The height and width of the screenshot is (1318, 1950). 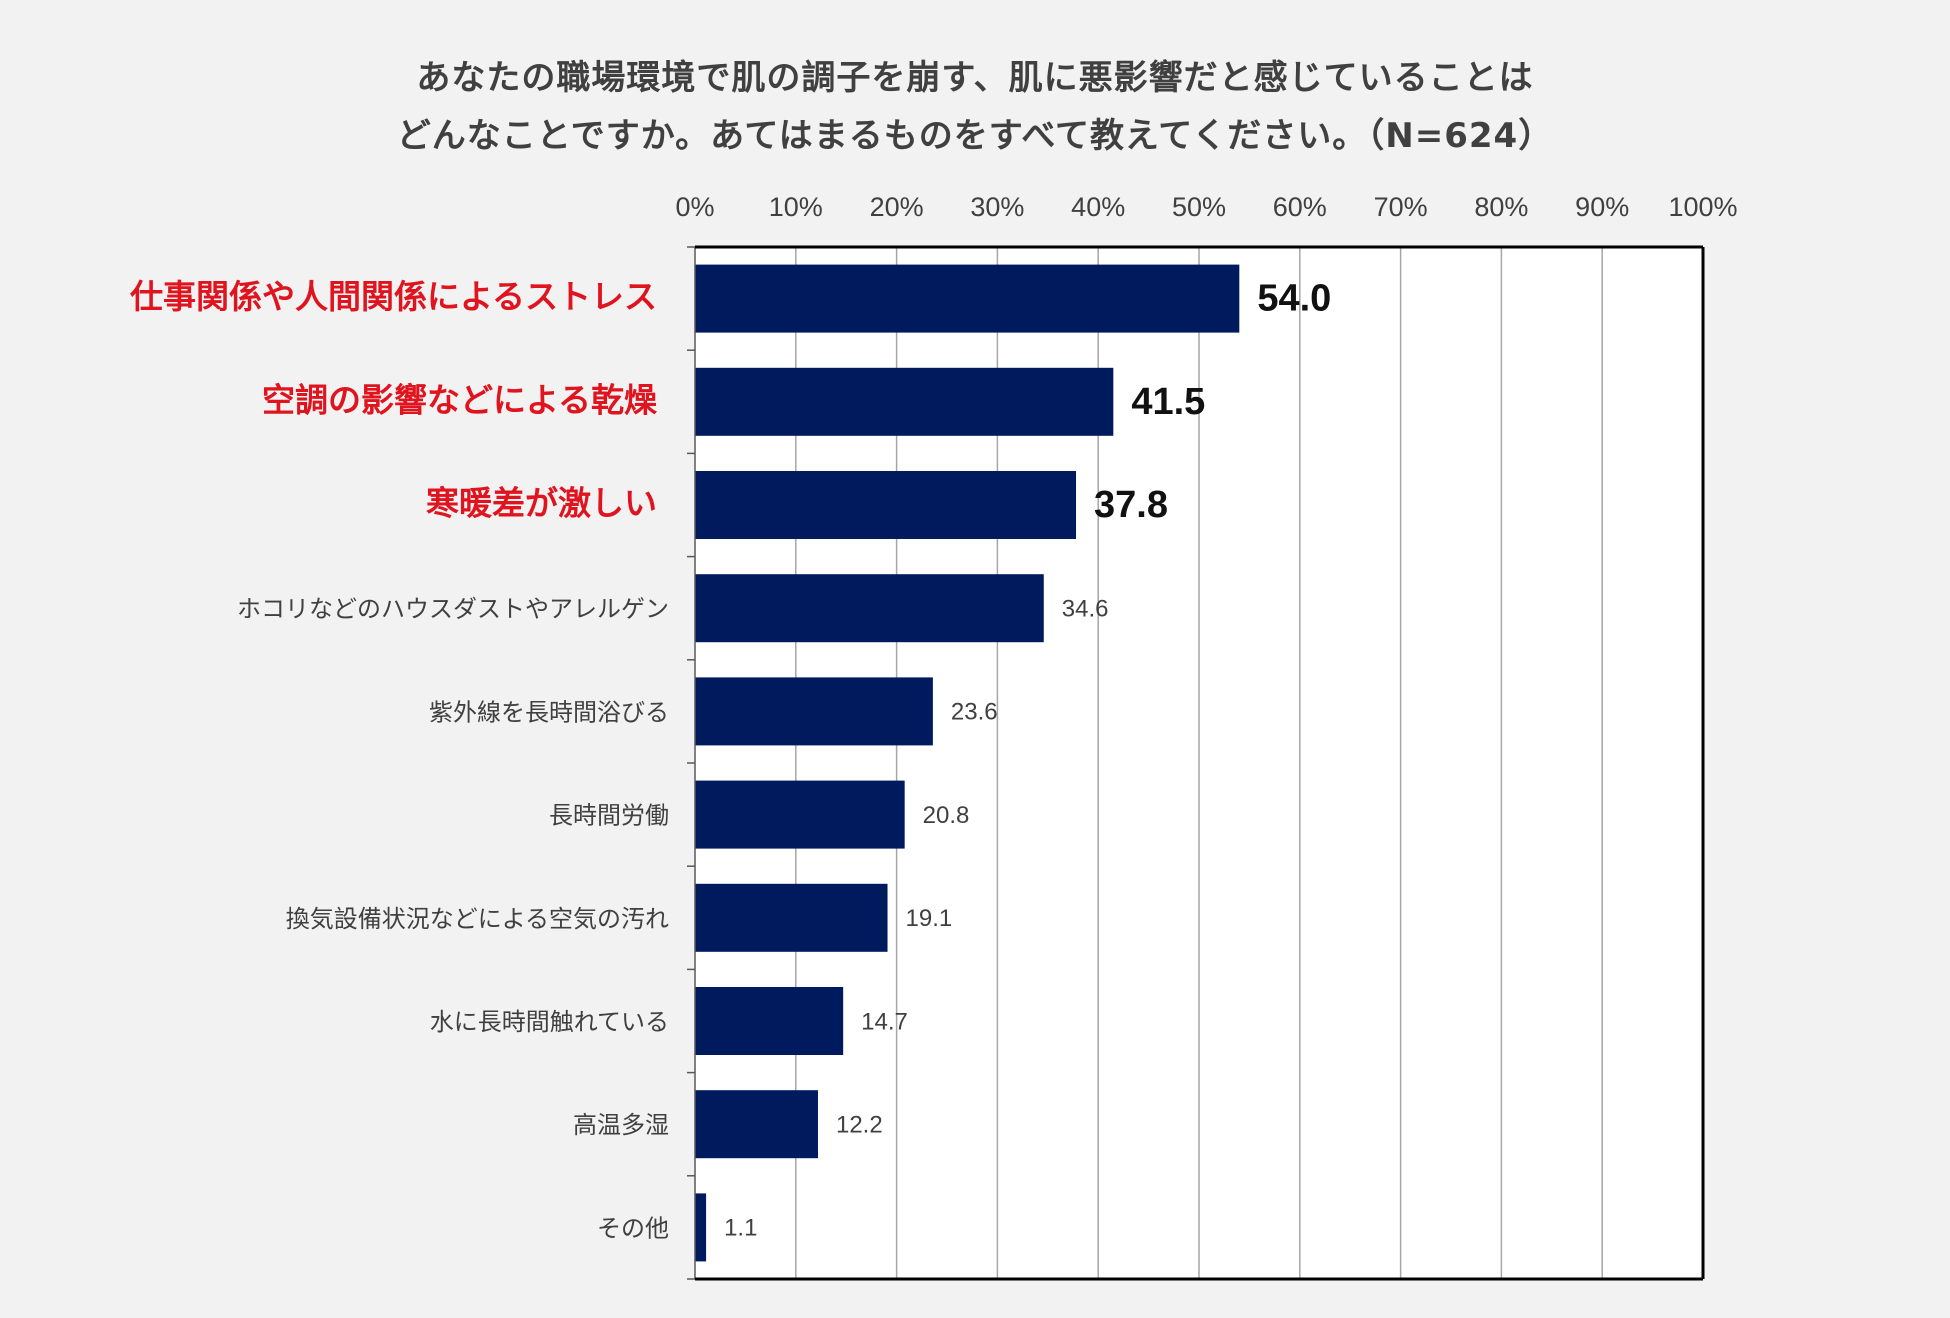 I want to click on category-label: ホコリなどのハウスダストやアレルゲン, so click(x=453, y=609).